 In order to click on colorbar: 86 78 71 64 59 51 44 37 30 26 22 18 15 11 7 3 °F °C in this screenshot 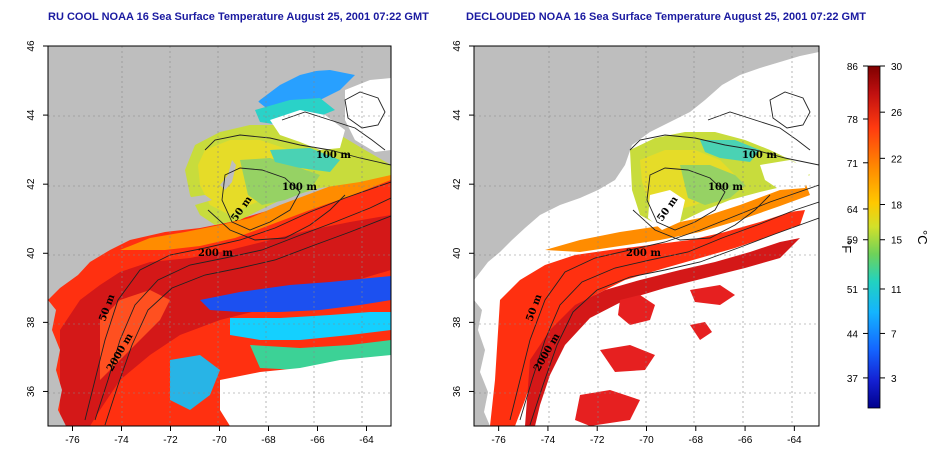, I will do `click(884, 235)`.